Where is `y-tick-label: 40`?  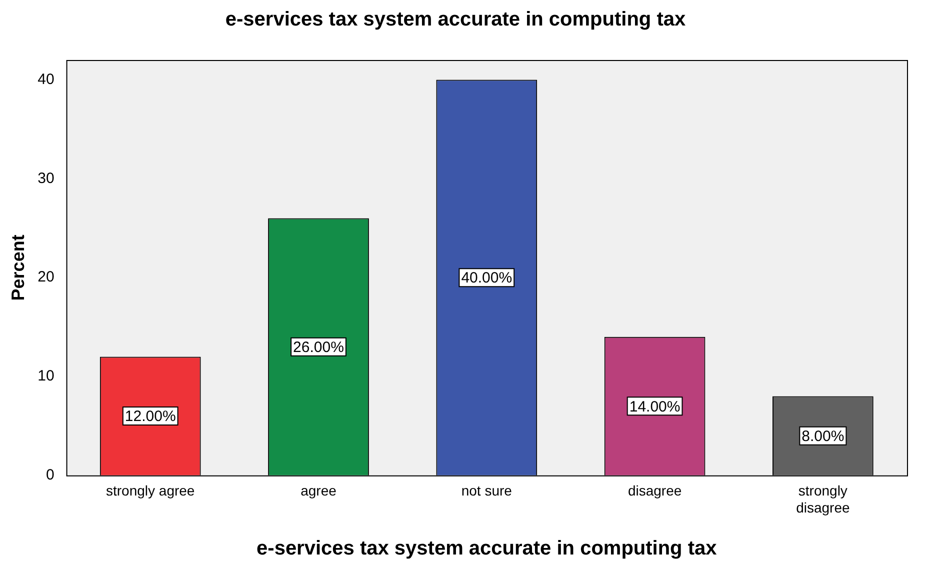 y-tick-label: 40 is located at coordinates (46, 79).